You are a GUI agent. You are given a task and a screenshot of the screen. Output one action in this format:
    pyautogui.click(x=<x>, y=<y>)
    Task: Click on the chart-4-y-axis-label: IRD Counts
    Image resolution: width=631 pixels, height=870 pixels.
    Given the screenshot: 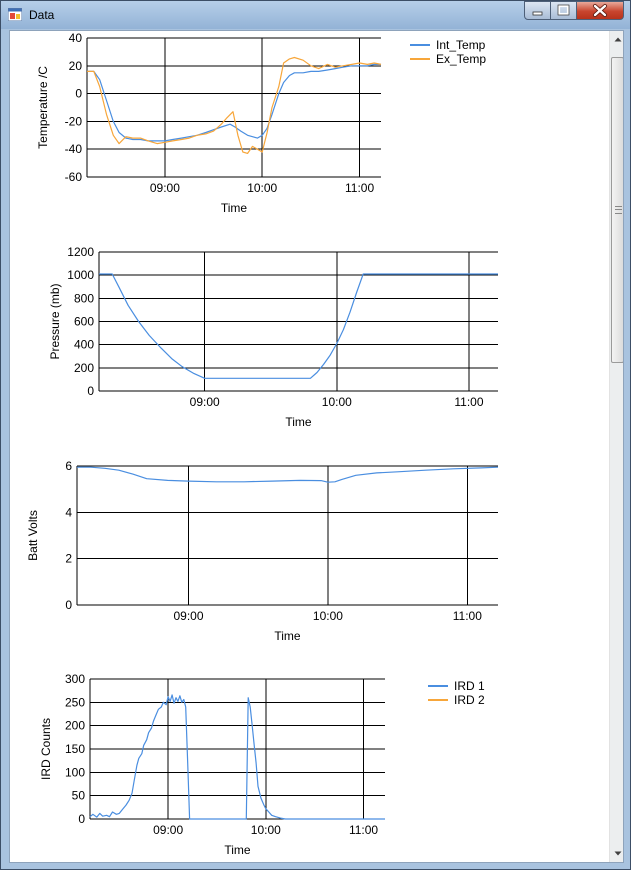 What is the action you would take?
    pyautogui.click(x=46, y=749)
    